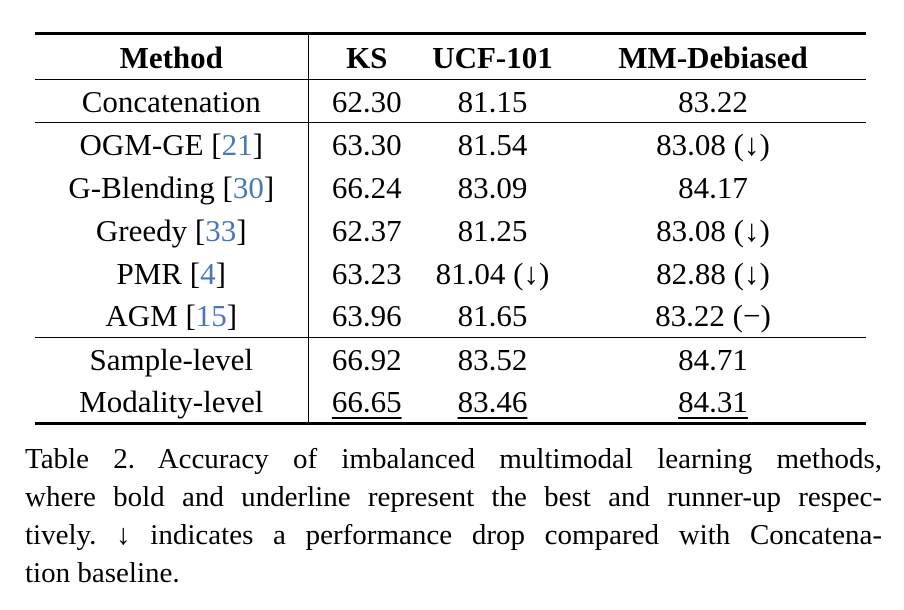  I want to click on ucf101-value: 81.65, so click(492, 316).